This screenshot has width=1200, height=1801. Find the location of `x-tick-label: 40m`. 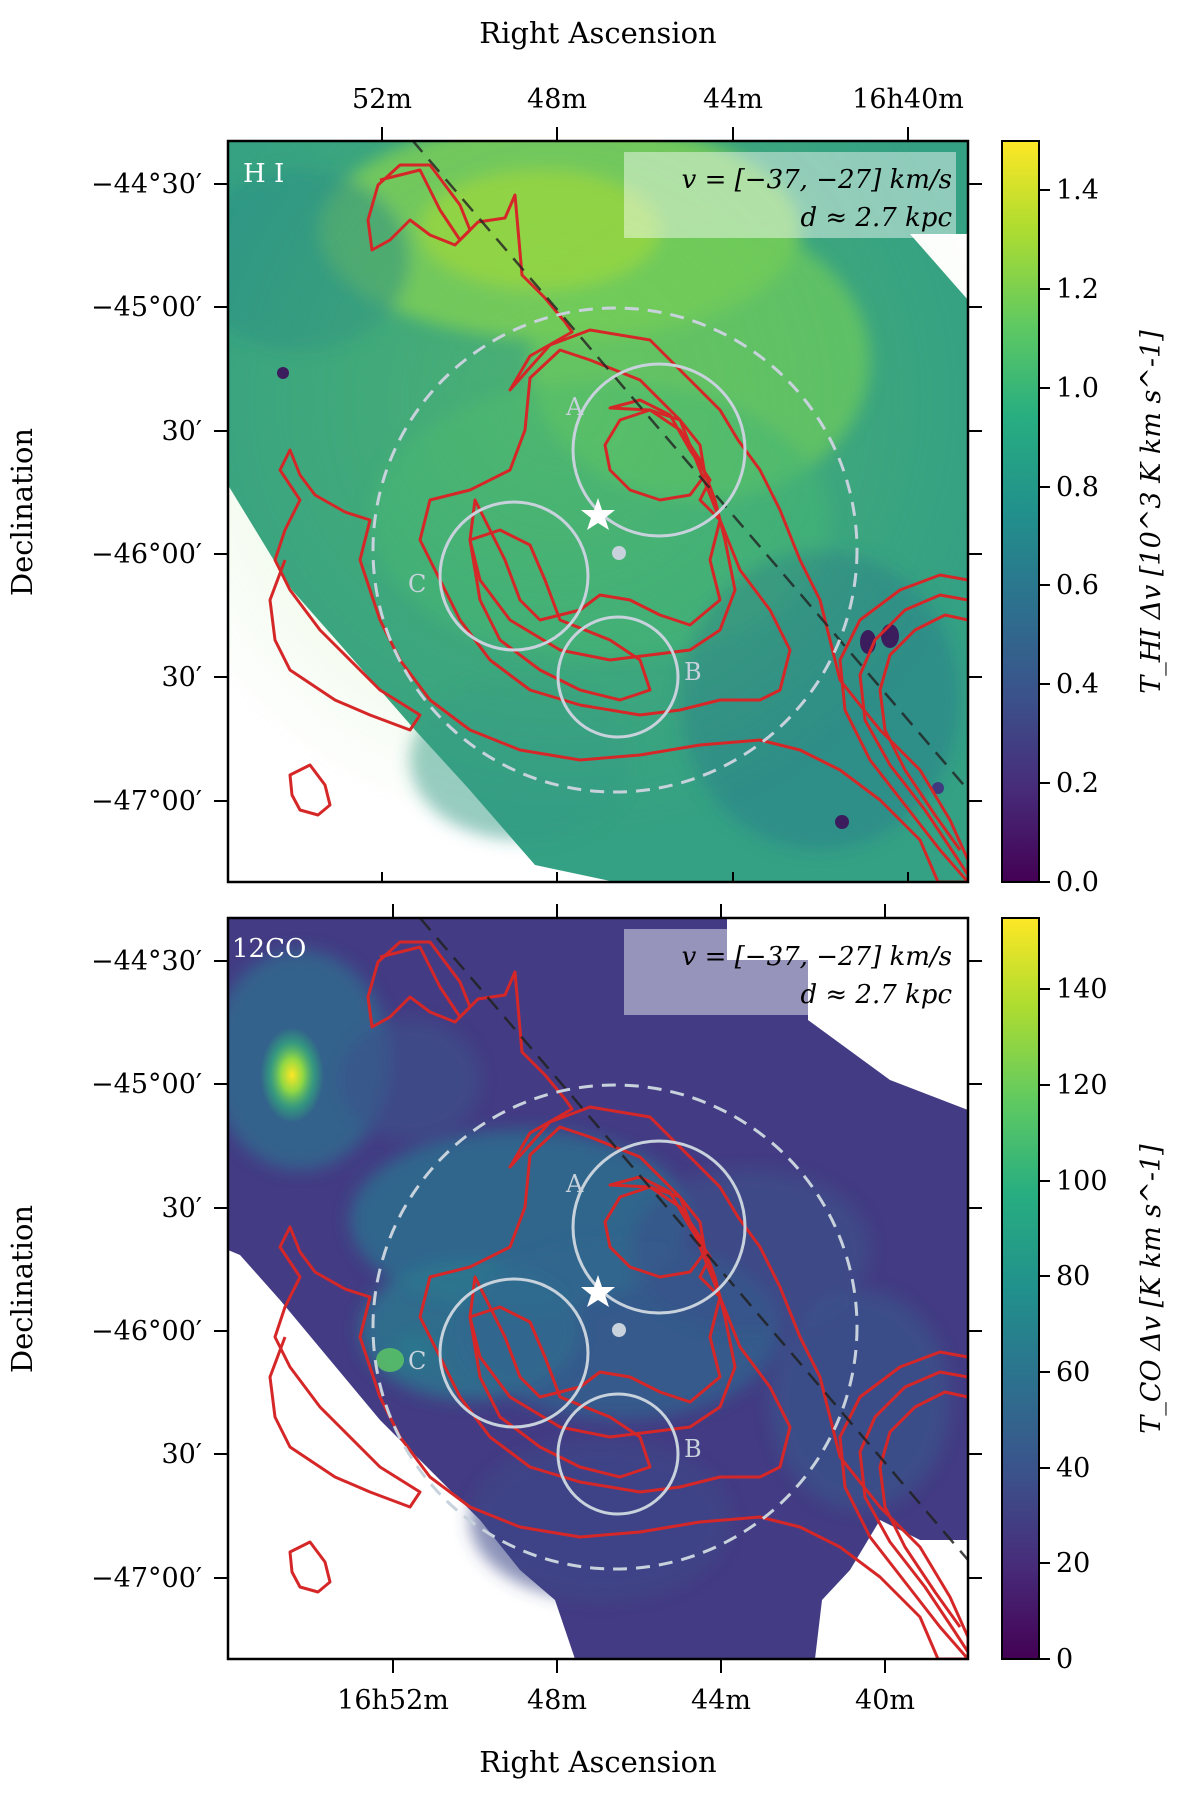

x-tick-label: 40m is located at coordinates (885, 1700).